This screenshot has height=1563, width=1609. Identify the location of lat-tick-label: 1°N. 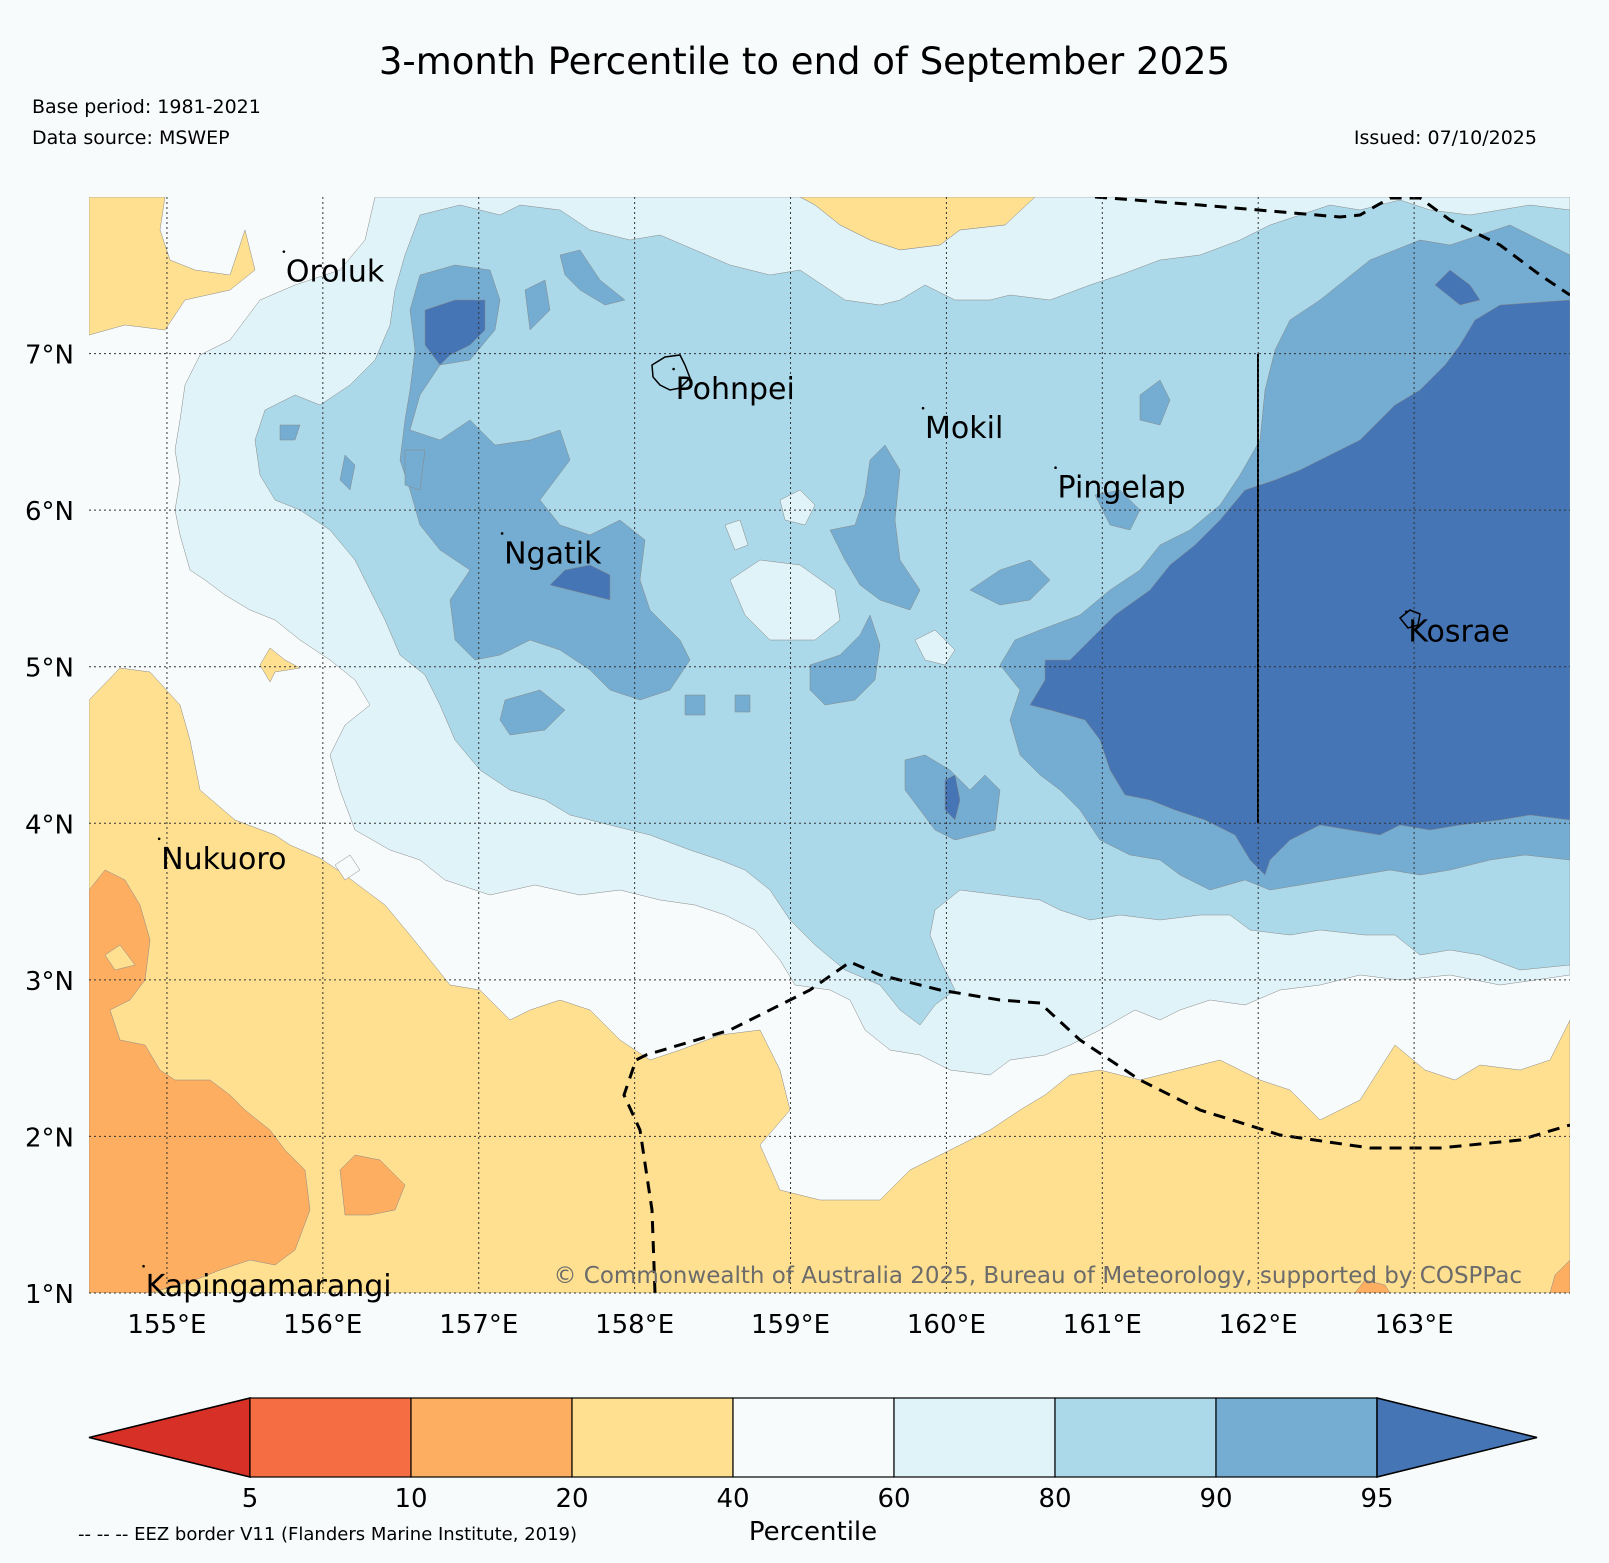
(49, 1295).